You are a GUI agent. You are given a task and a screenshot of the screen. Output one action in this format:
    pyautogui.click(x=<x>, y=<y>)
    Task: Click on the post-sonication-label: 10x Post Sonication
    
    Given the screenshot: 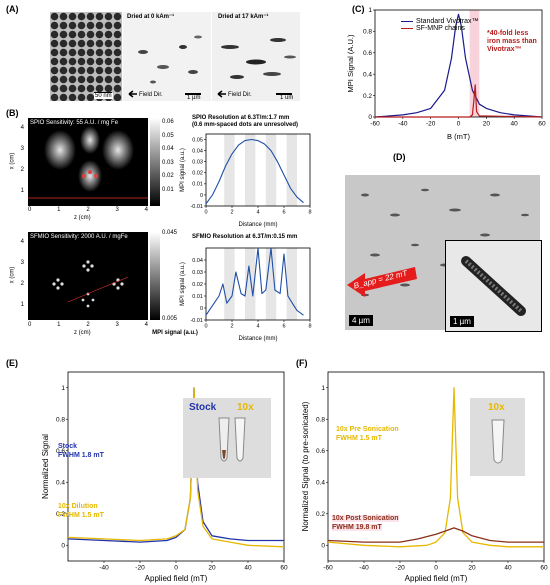 What is the action you would take?
    pyautogui.click(x=365, y=518)
    